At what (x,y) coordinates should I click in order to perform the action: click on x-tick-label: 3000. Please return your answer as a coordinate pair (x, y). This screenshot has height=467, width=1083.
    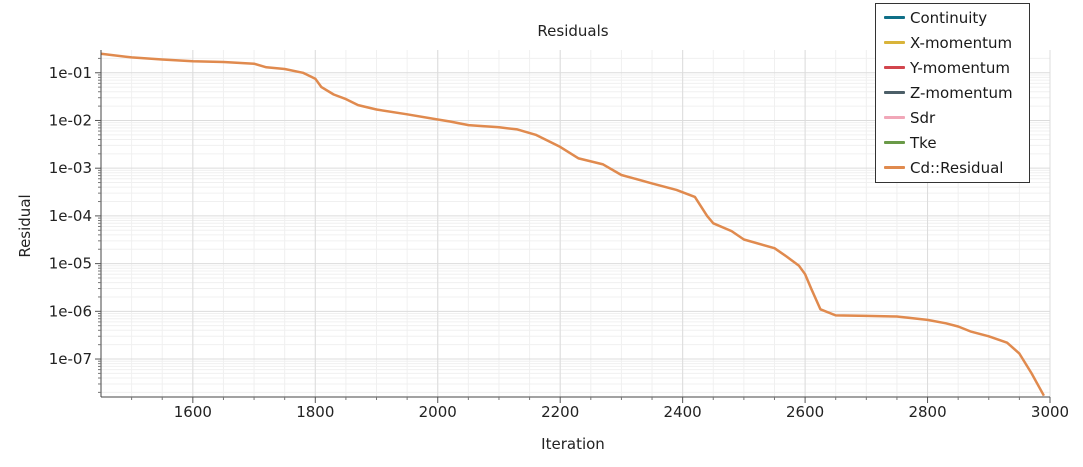
    Looking at the image, I should click on (1050, 412).